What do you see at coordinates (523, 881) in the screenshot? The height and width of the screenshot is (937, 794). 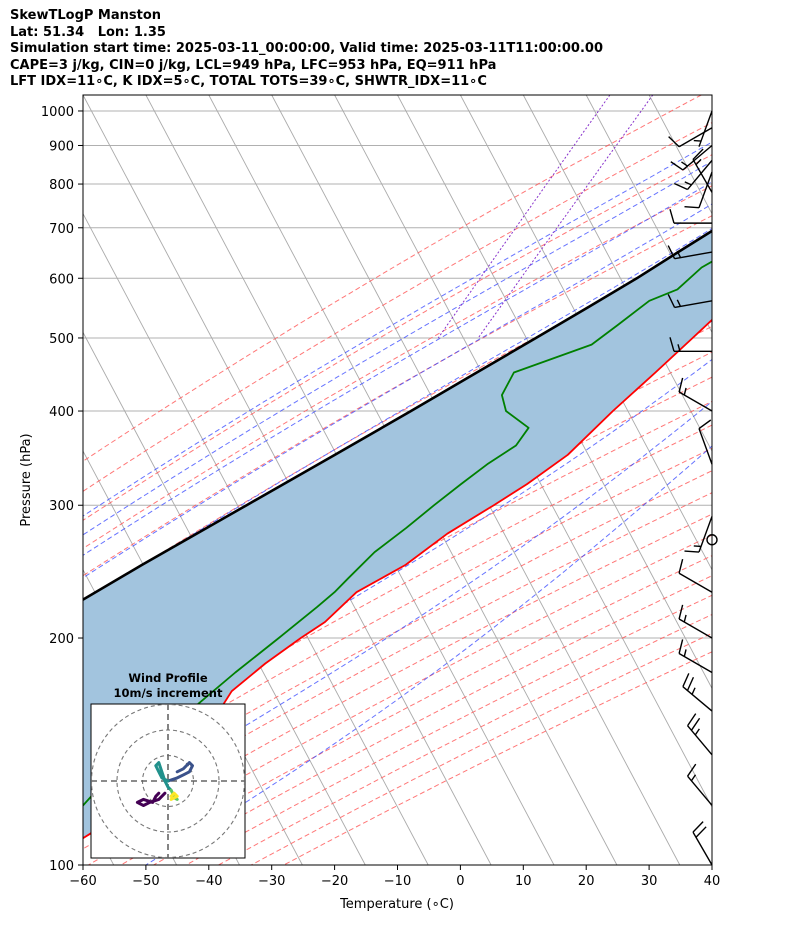 I see `x-tick-label: 10` at bounding box center [523, 881].